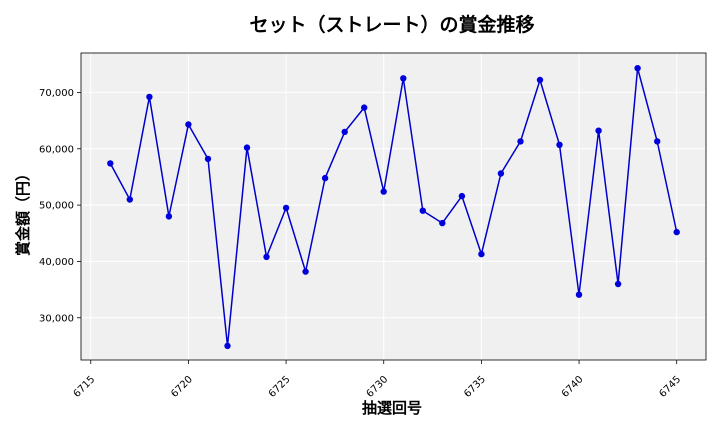  Describe the element at coordinates (391, 24) in the screenshot. I see `chart-title: セット（ストレート）の賞金推移` at that location.